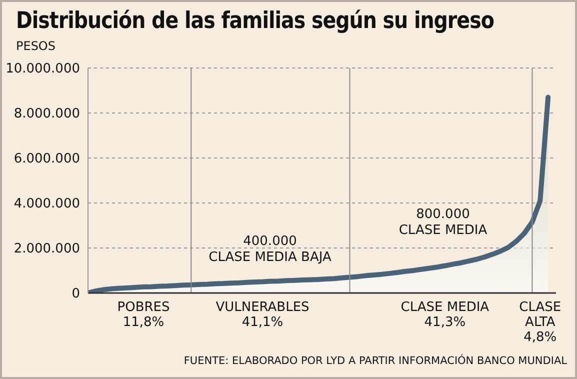  Describe the element at coordinates (443, 223) in the screenshot. I see `annotation: 800.000 CLASE MEDIA` at that location.